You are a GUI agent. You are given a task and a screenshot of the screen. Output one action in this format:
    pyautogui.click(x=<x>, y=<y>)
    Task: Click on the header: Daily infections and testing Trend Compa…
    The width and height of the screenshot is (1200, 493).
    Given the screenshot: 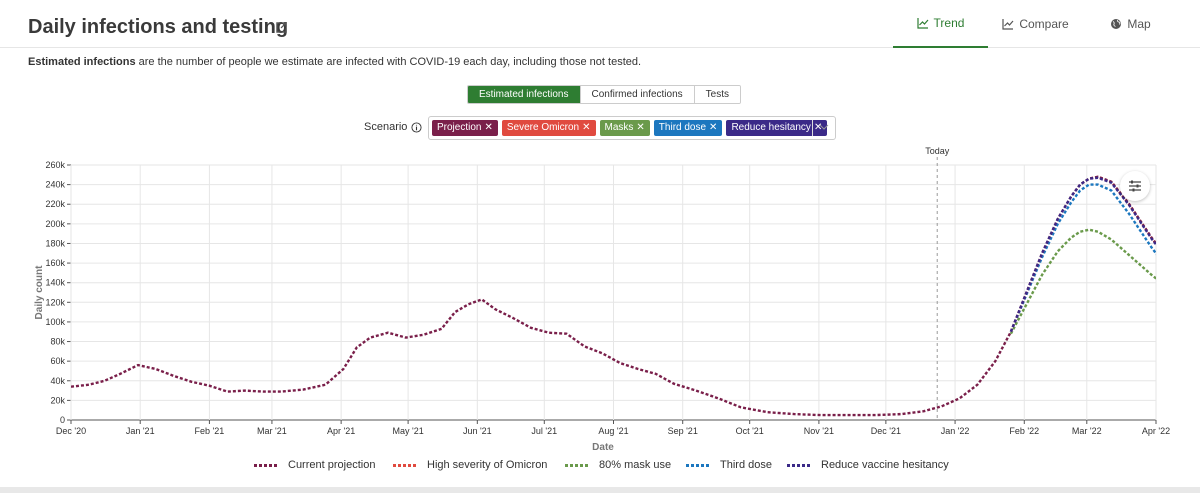 What is the action you would take?
    pyautogui.click(x=600, y=24)
    